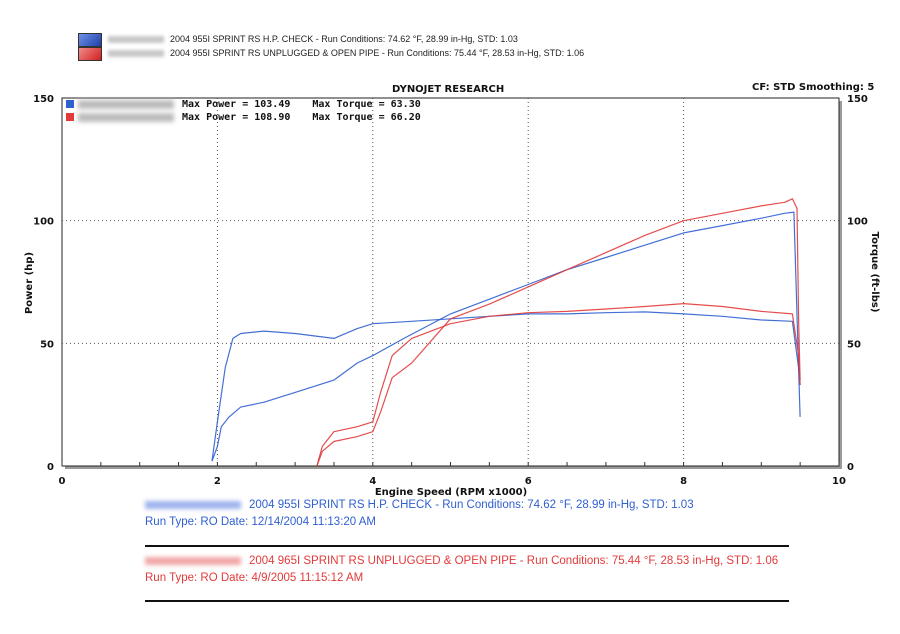 This screenshot has width=900, height=634. Describe the element at coordinates (254, 578) in the screenshot. I see `run-2-detail: Run Type: RO Date: 4/9/2005 11:15:12 AM` at that location.